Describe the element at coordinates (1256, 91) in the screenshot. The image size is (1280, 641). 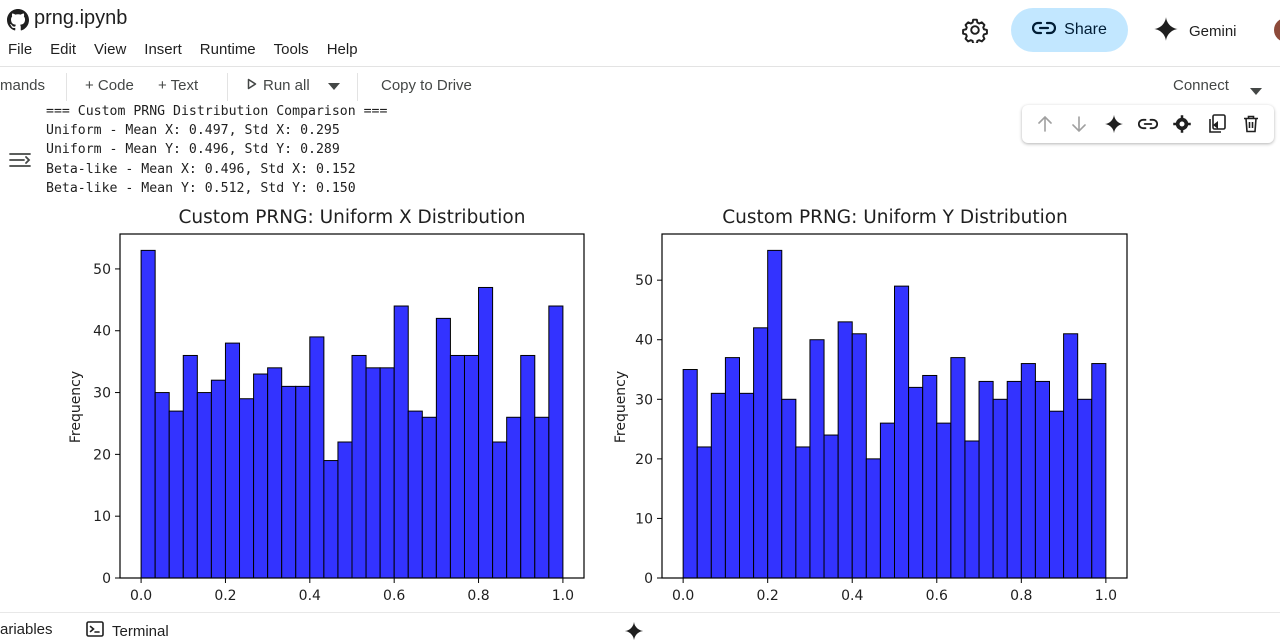
I see `connect-dropdown-icon` at that location.